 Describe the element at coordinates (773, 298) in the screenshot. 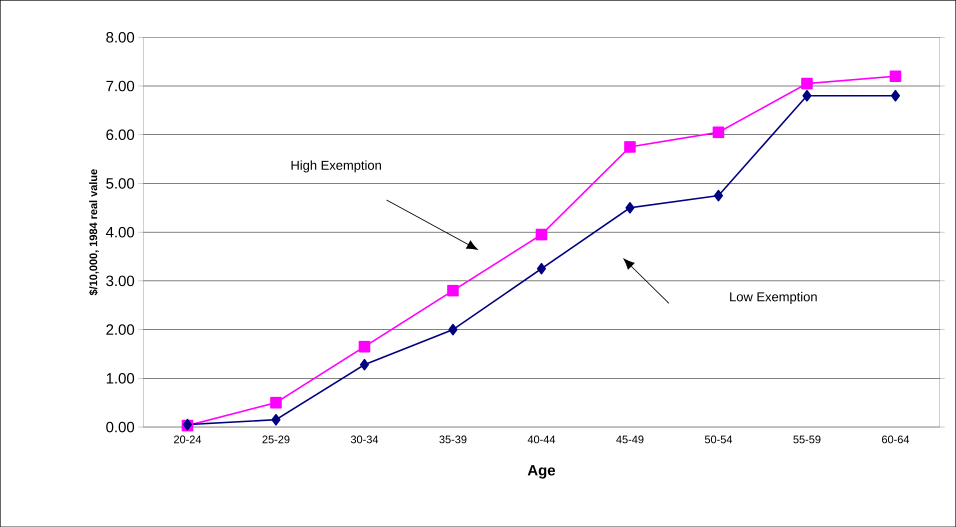

I see `annotation: Low Exemption` at that location.